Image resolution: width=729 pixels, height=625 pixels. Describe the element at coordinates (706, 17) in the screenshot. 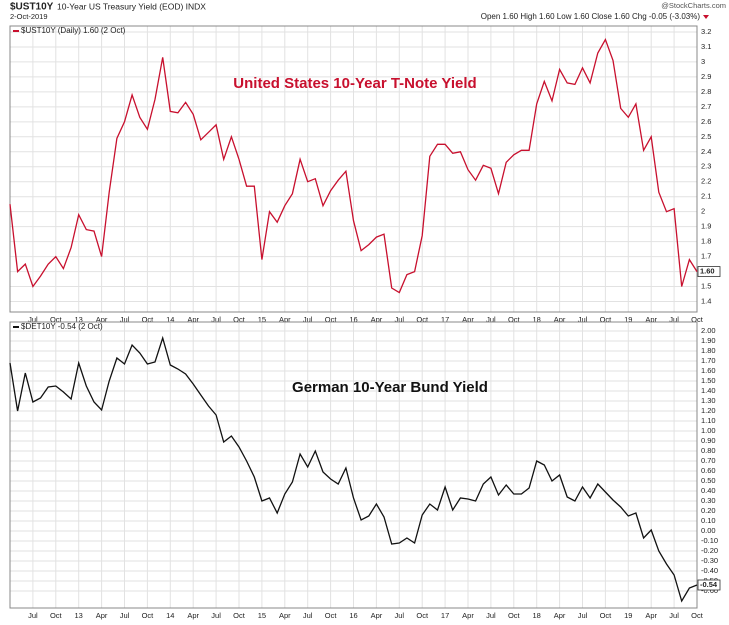

I see `down-arrow` at that location.